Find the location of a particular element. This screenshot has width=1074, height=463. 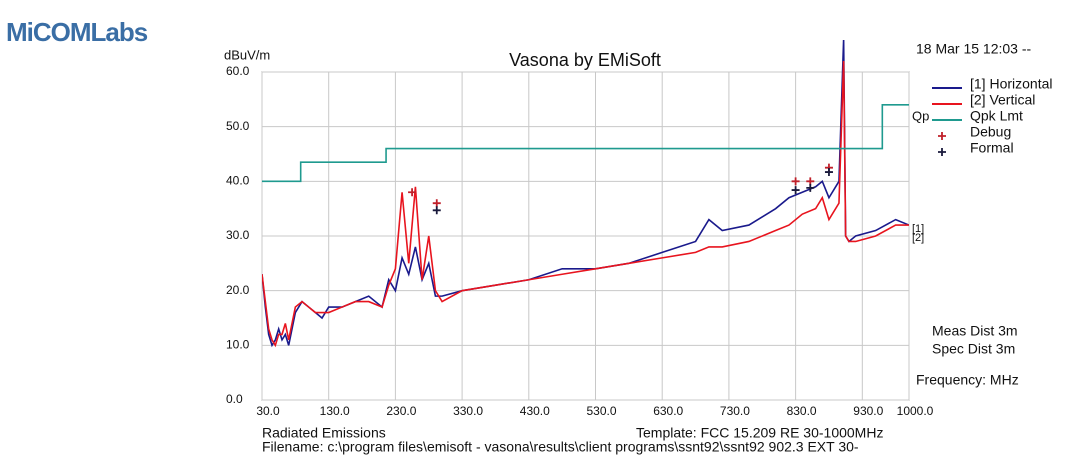

limit-tag: Qp is located at coordinates (920, 115).